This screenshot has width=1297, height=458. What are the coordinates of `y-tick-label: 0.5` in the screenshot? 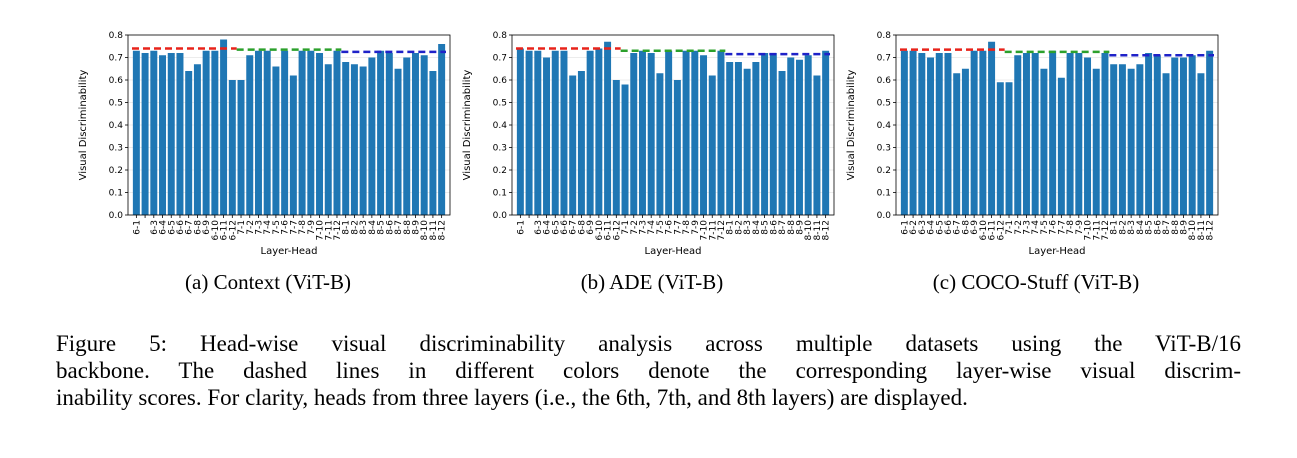 It's located at (500, 104).